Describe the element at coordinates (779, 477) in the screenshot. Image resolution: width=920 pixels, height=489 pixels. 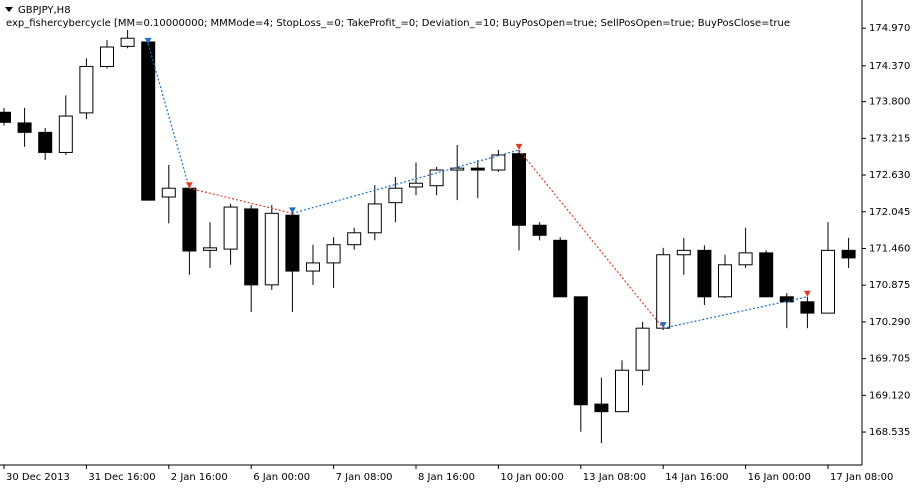
I see `x-tick-label: 16 Jan 00:00` at that location.